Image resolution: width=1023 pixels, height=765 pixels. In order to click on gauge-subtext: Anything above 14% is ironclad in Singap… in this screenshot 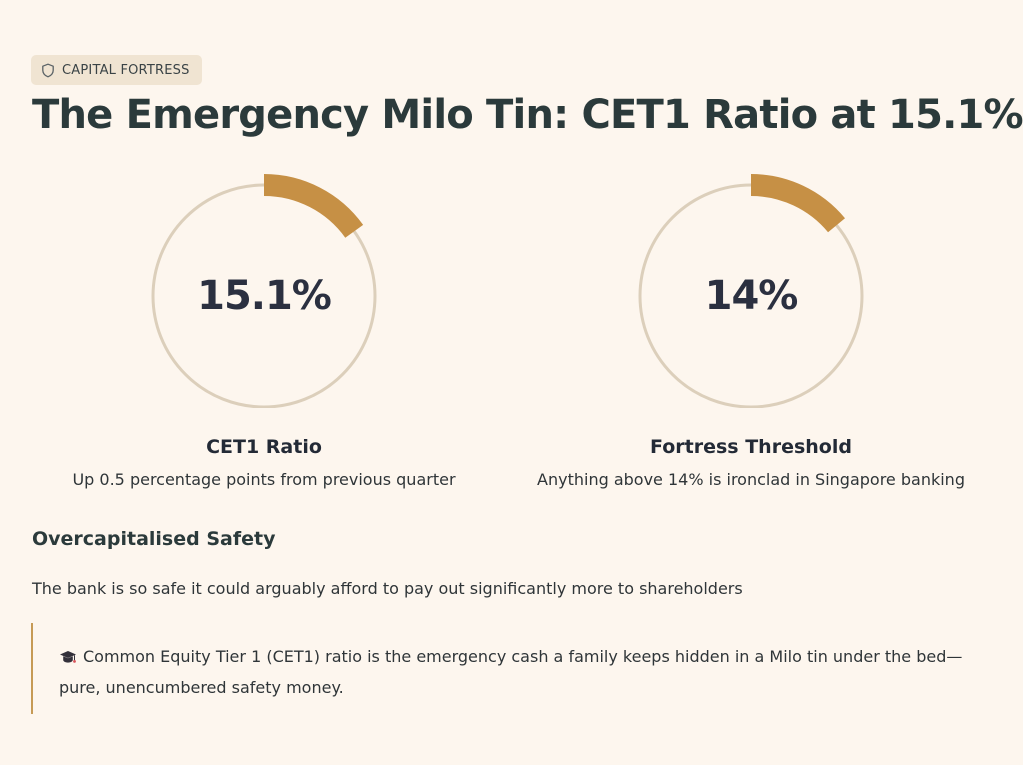, I will do `click(751, 479)`.